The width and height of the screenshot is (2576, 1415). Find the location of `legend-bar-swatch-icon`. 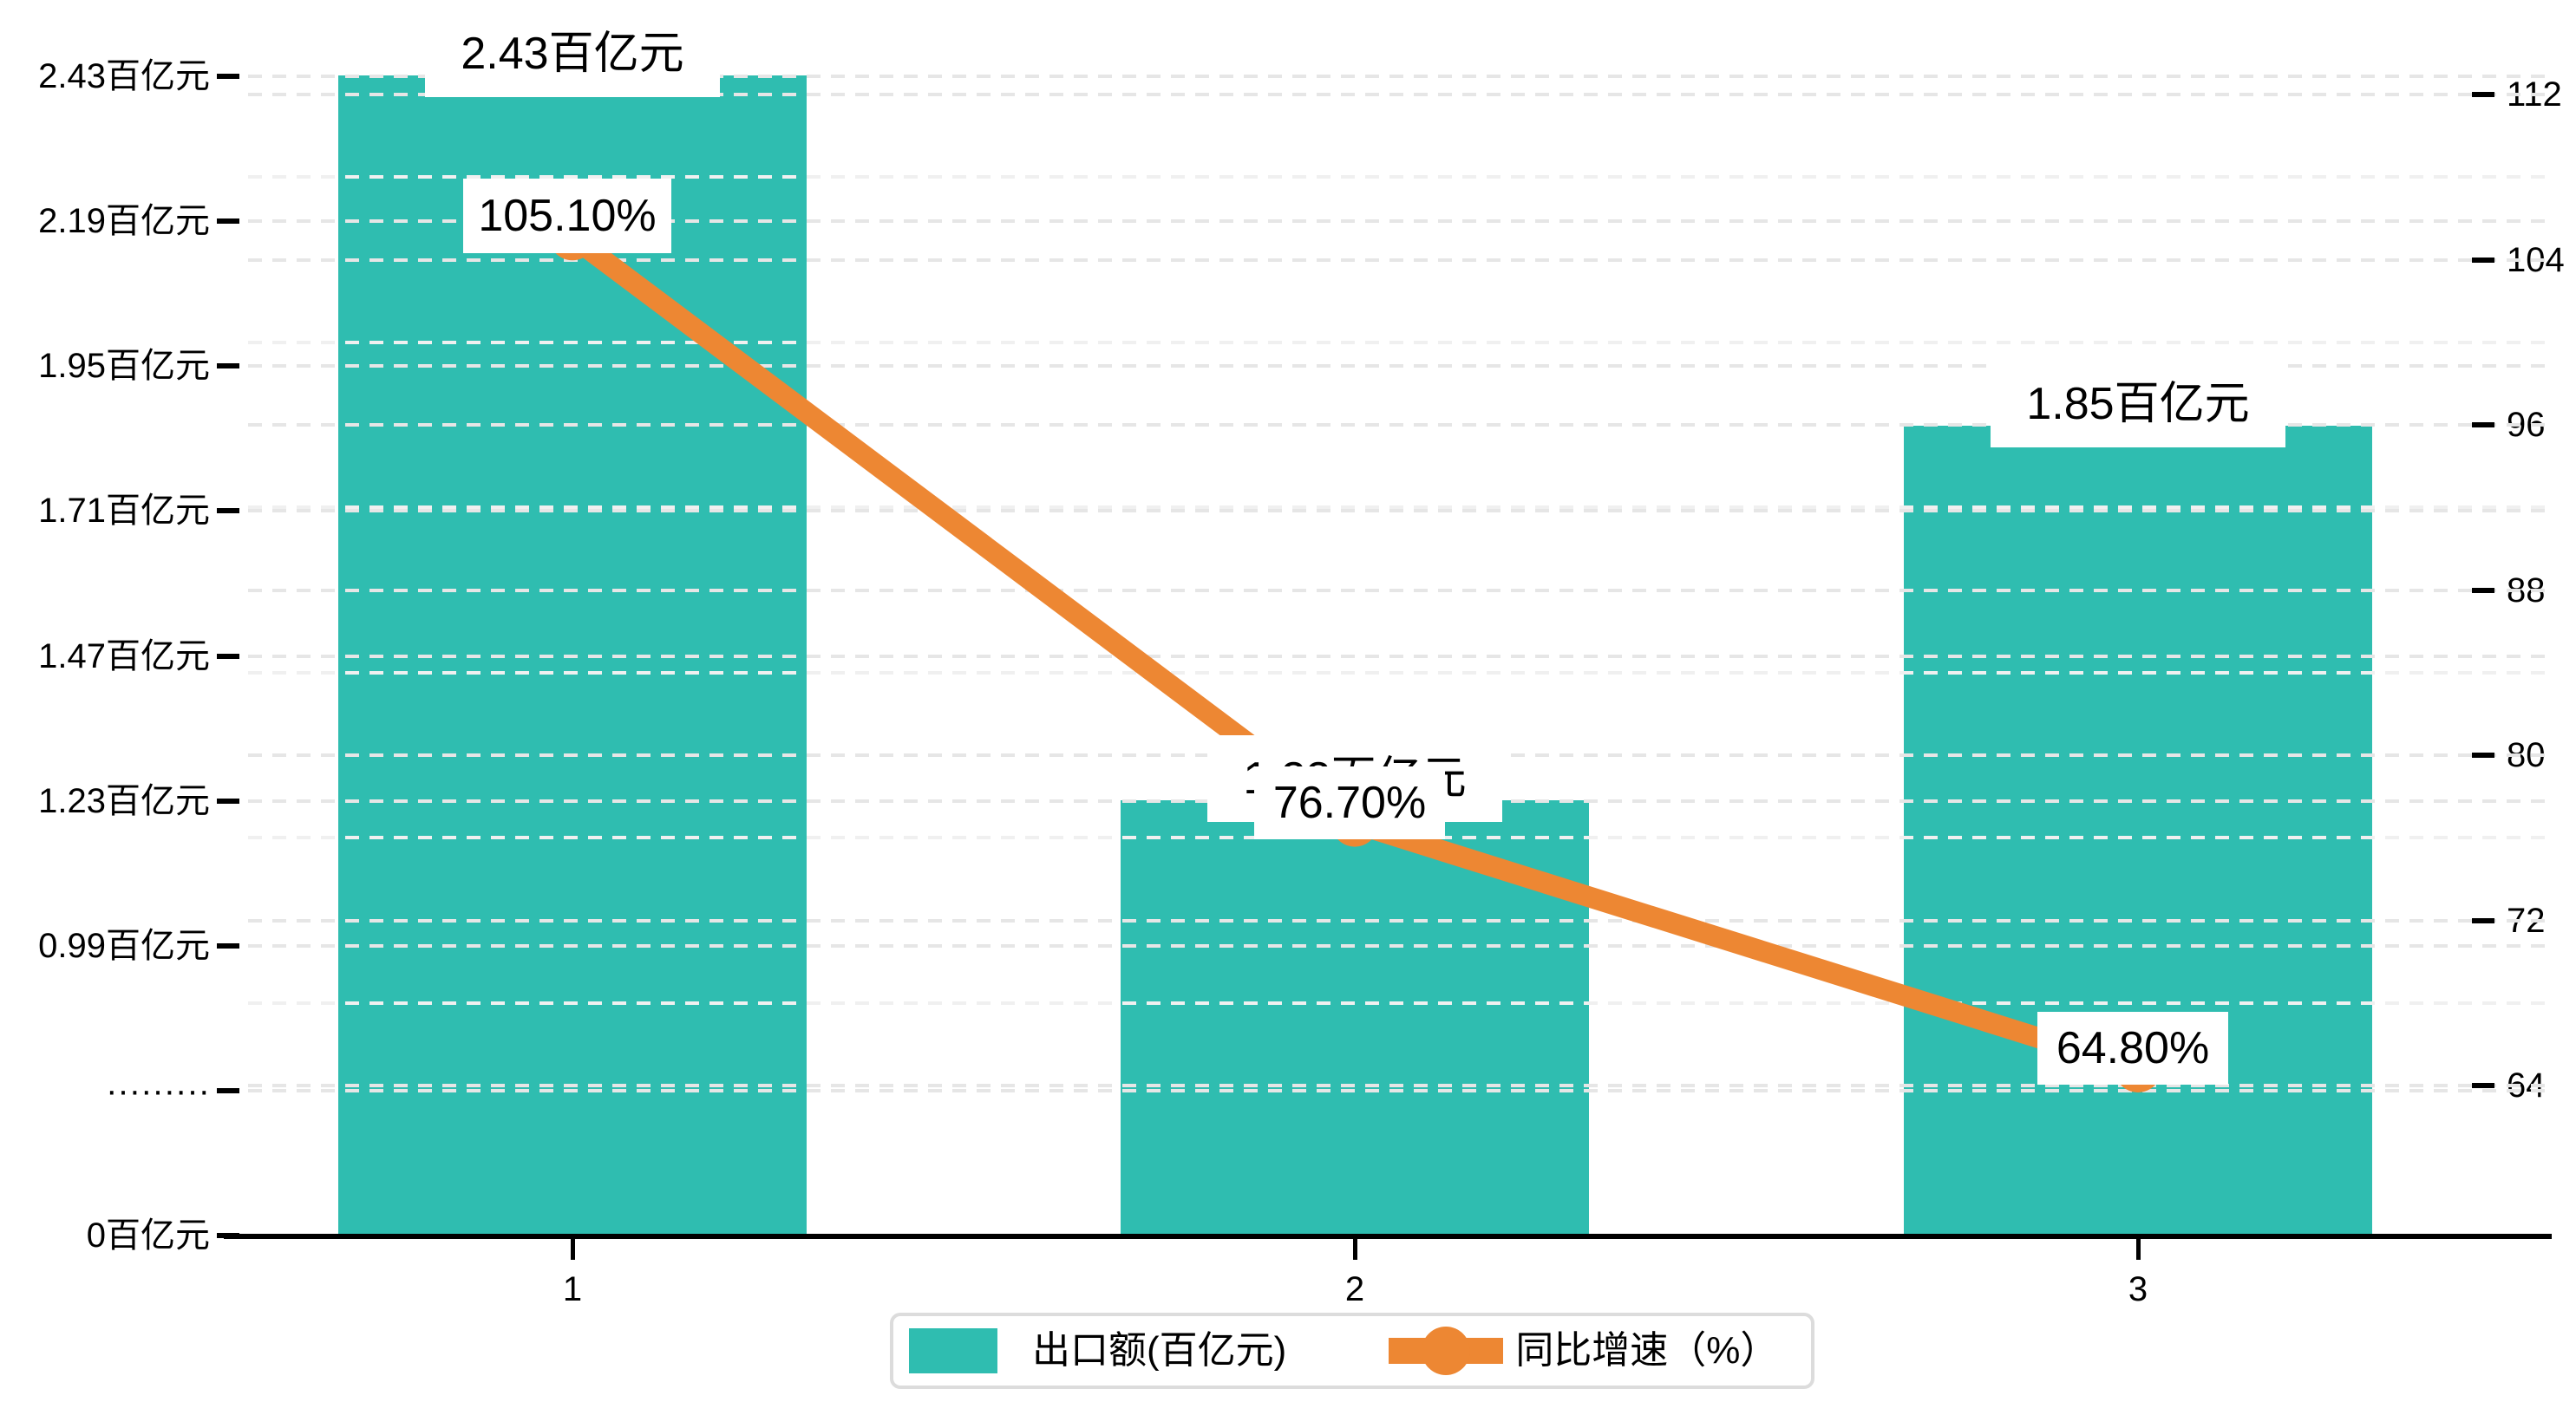

legend-bar-swatch-icon is located at coordinates (953, 1350).